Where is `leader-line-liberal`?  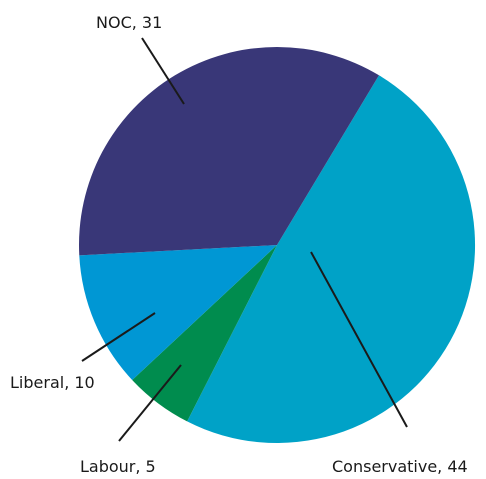
leader-line-liberal is located at coordinates (118, 337).